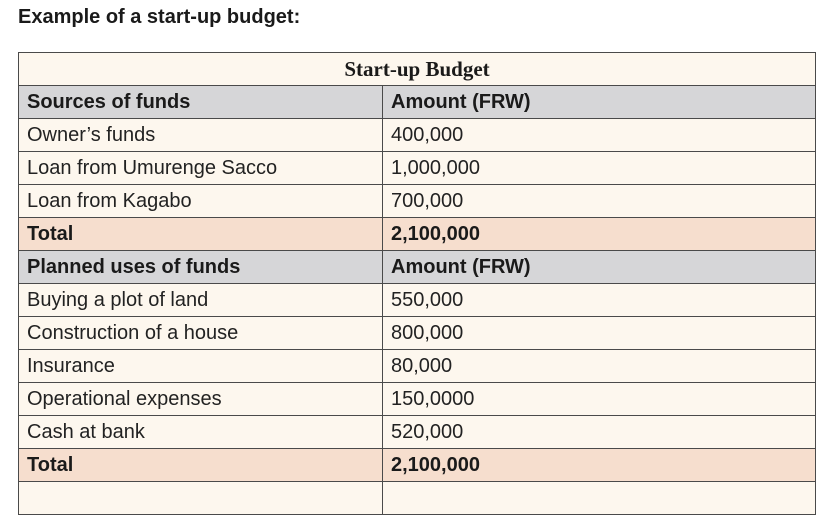 The image size is (828, 523). I want to click on row-amount: 400,000, so click(599, 135).